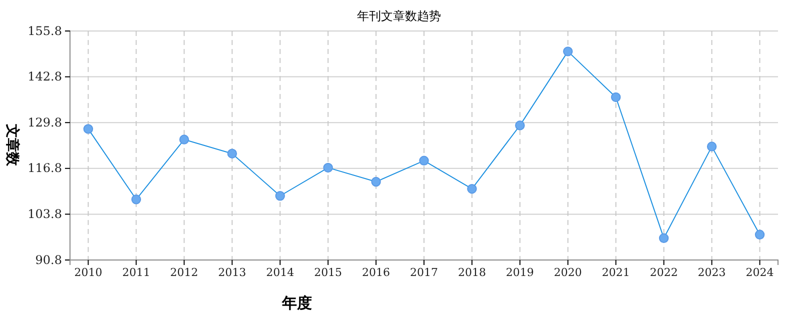 The width and height of the screenshot is (798, 330). Describe the element at coordinates (88, 272) in the screenshot. I see `x-tick-label: 2010` at that location.